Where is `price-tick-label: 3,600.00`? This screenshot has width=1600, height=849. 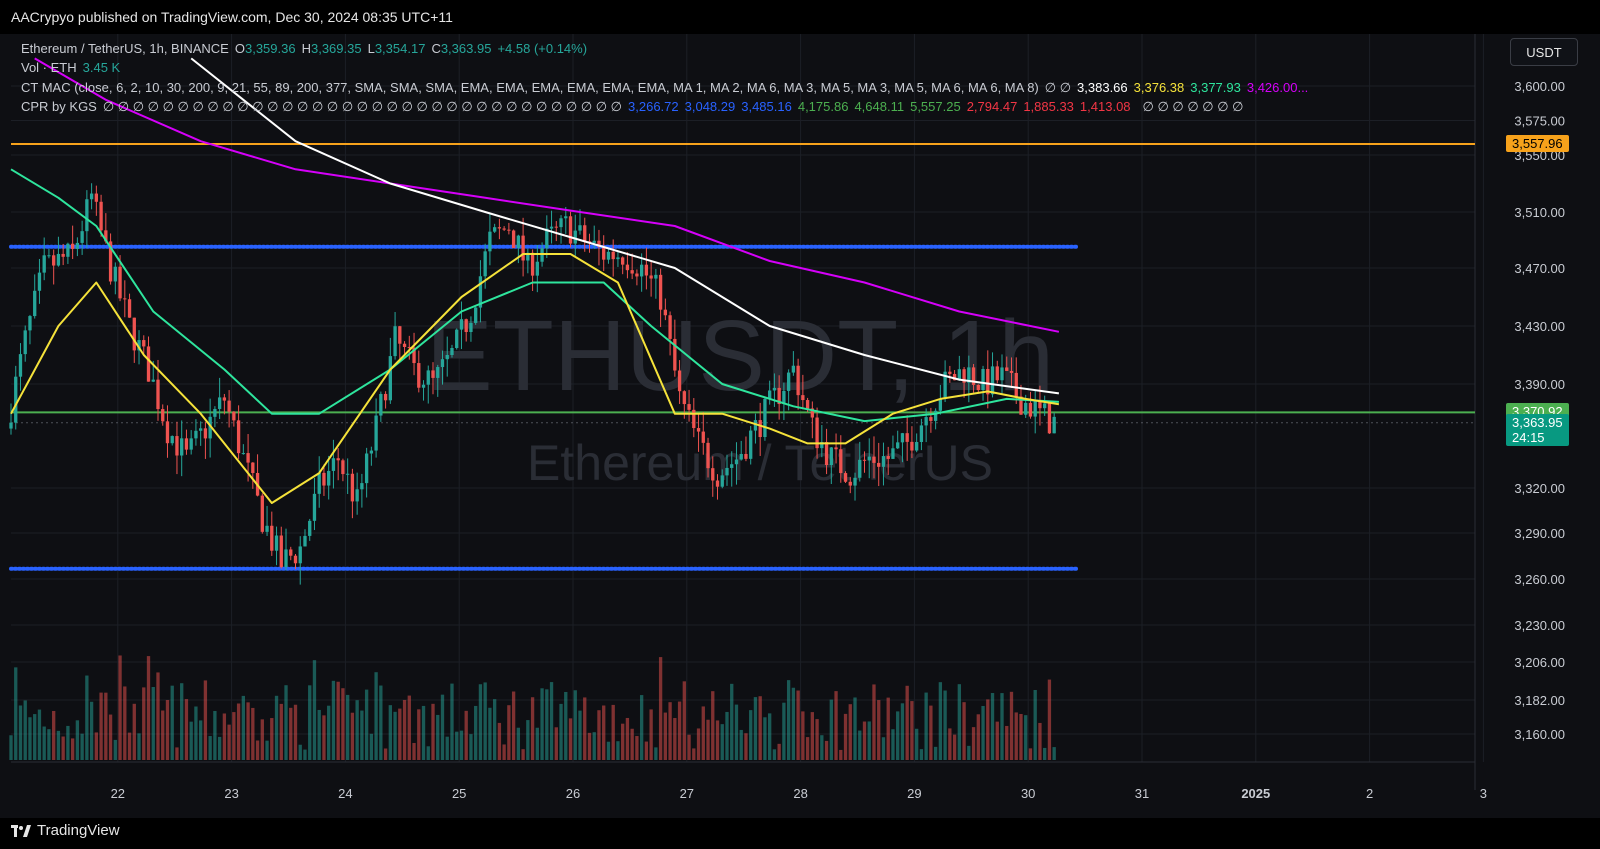
price-tick-label: 3,600.00 is located at coordinates (1539, 86).